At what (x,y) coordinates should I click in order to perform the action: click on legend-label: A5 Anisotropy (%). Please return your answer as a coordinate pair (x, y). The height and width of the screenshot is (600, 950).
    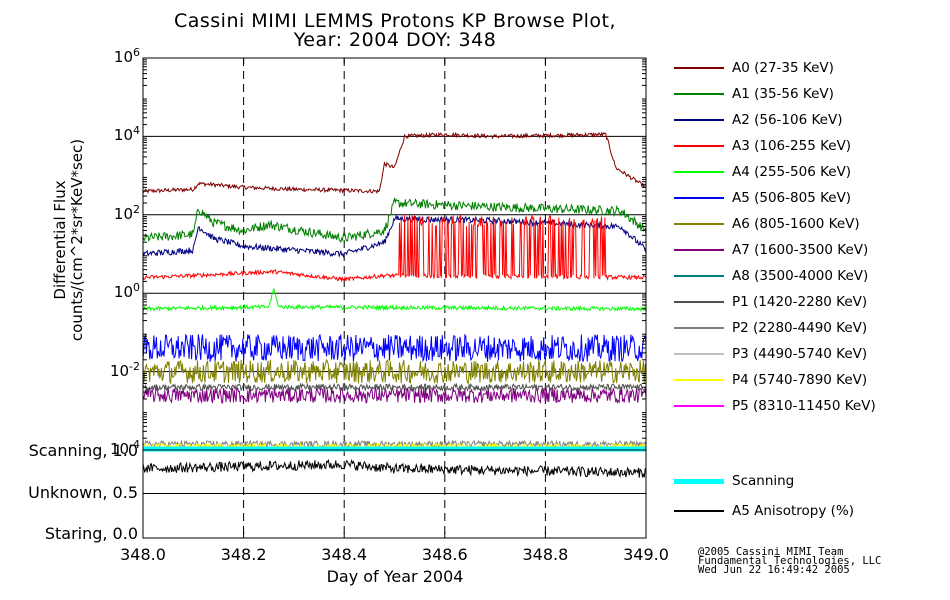
    Looking at the image, I should click on (793, 511).